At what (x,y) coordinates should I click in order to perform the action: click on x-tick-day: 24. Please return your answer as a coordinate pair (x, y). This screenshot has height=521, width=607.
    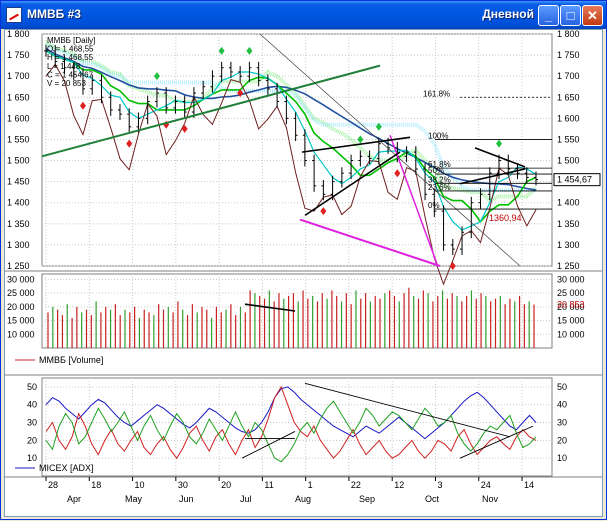
    Looking at the image, I should click on (486, 485).